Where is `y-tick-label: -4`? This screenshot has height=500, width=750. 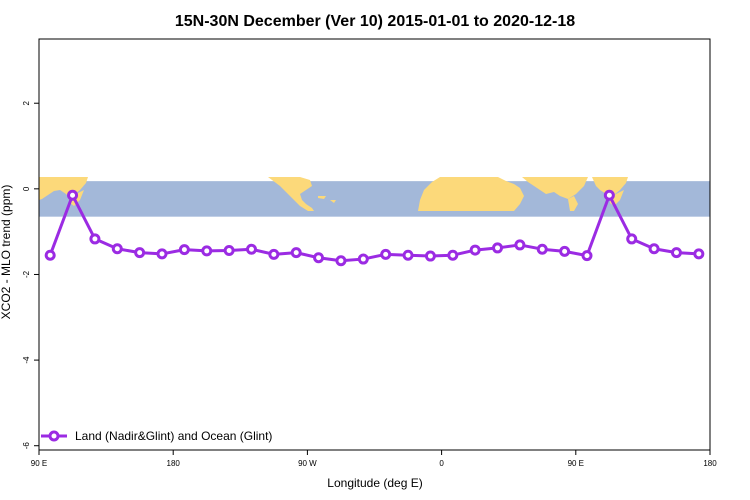
y-tick-label: -4 is located at coordinates (26, 360).